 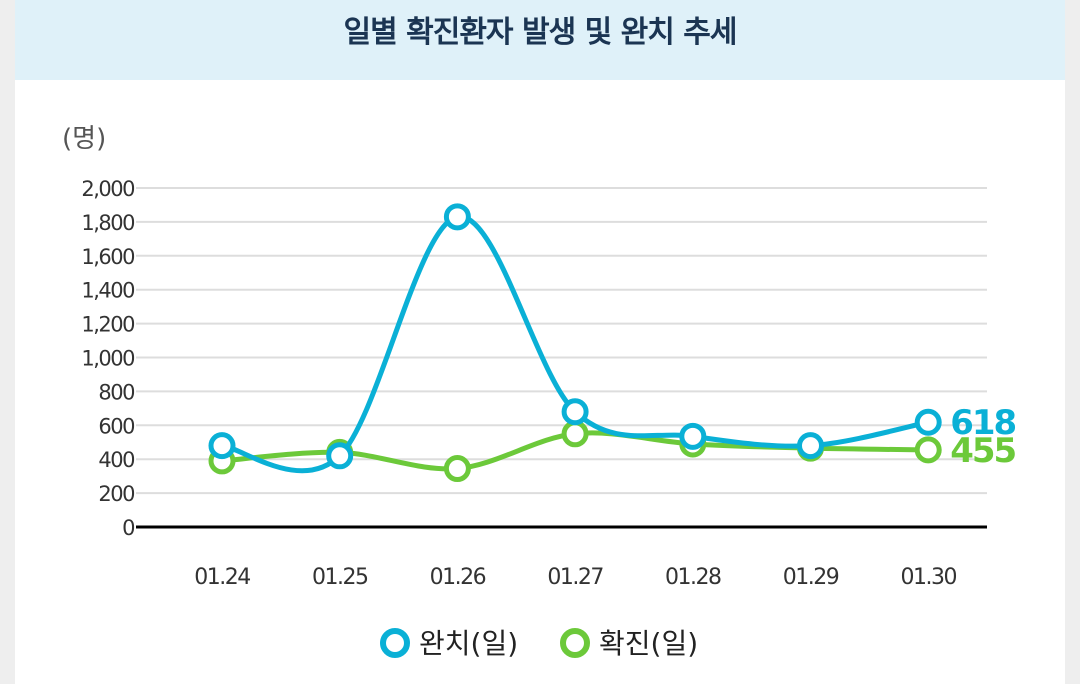 I want to click on x-tick-label: 01.29, so click(x=811, y=577).